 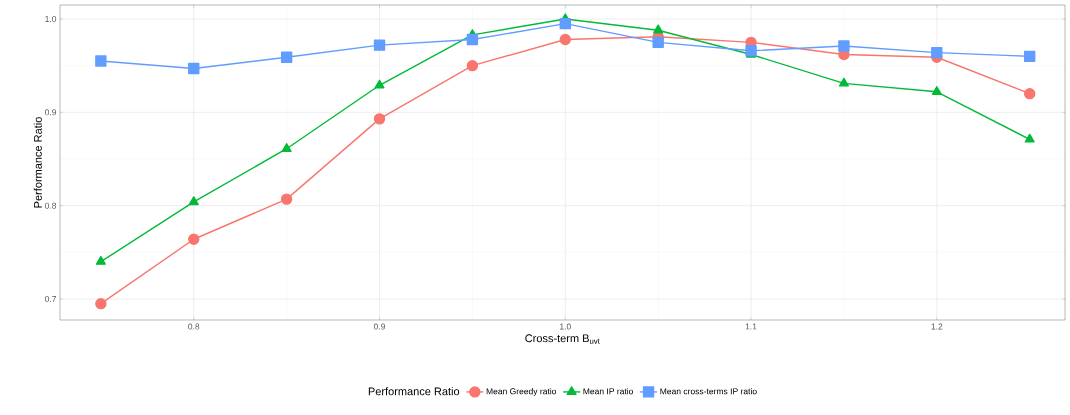 What do you see at coordinates (51, 298) in the screenshot?
I see `y-tick-label: 0.7` at bounding box center [51, 298].